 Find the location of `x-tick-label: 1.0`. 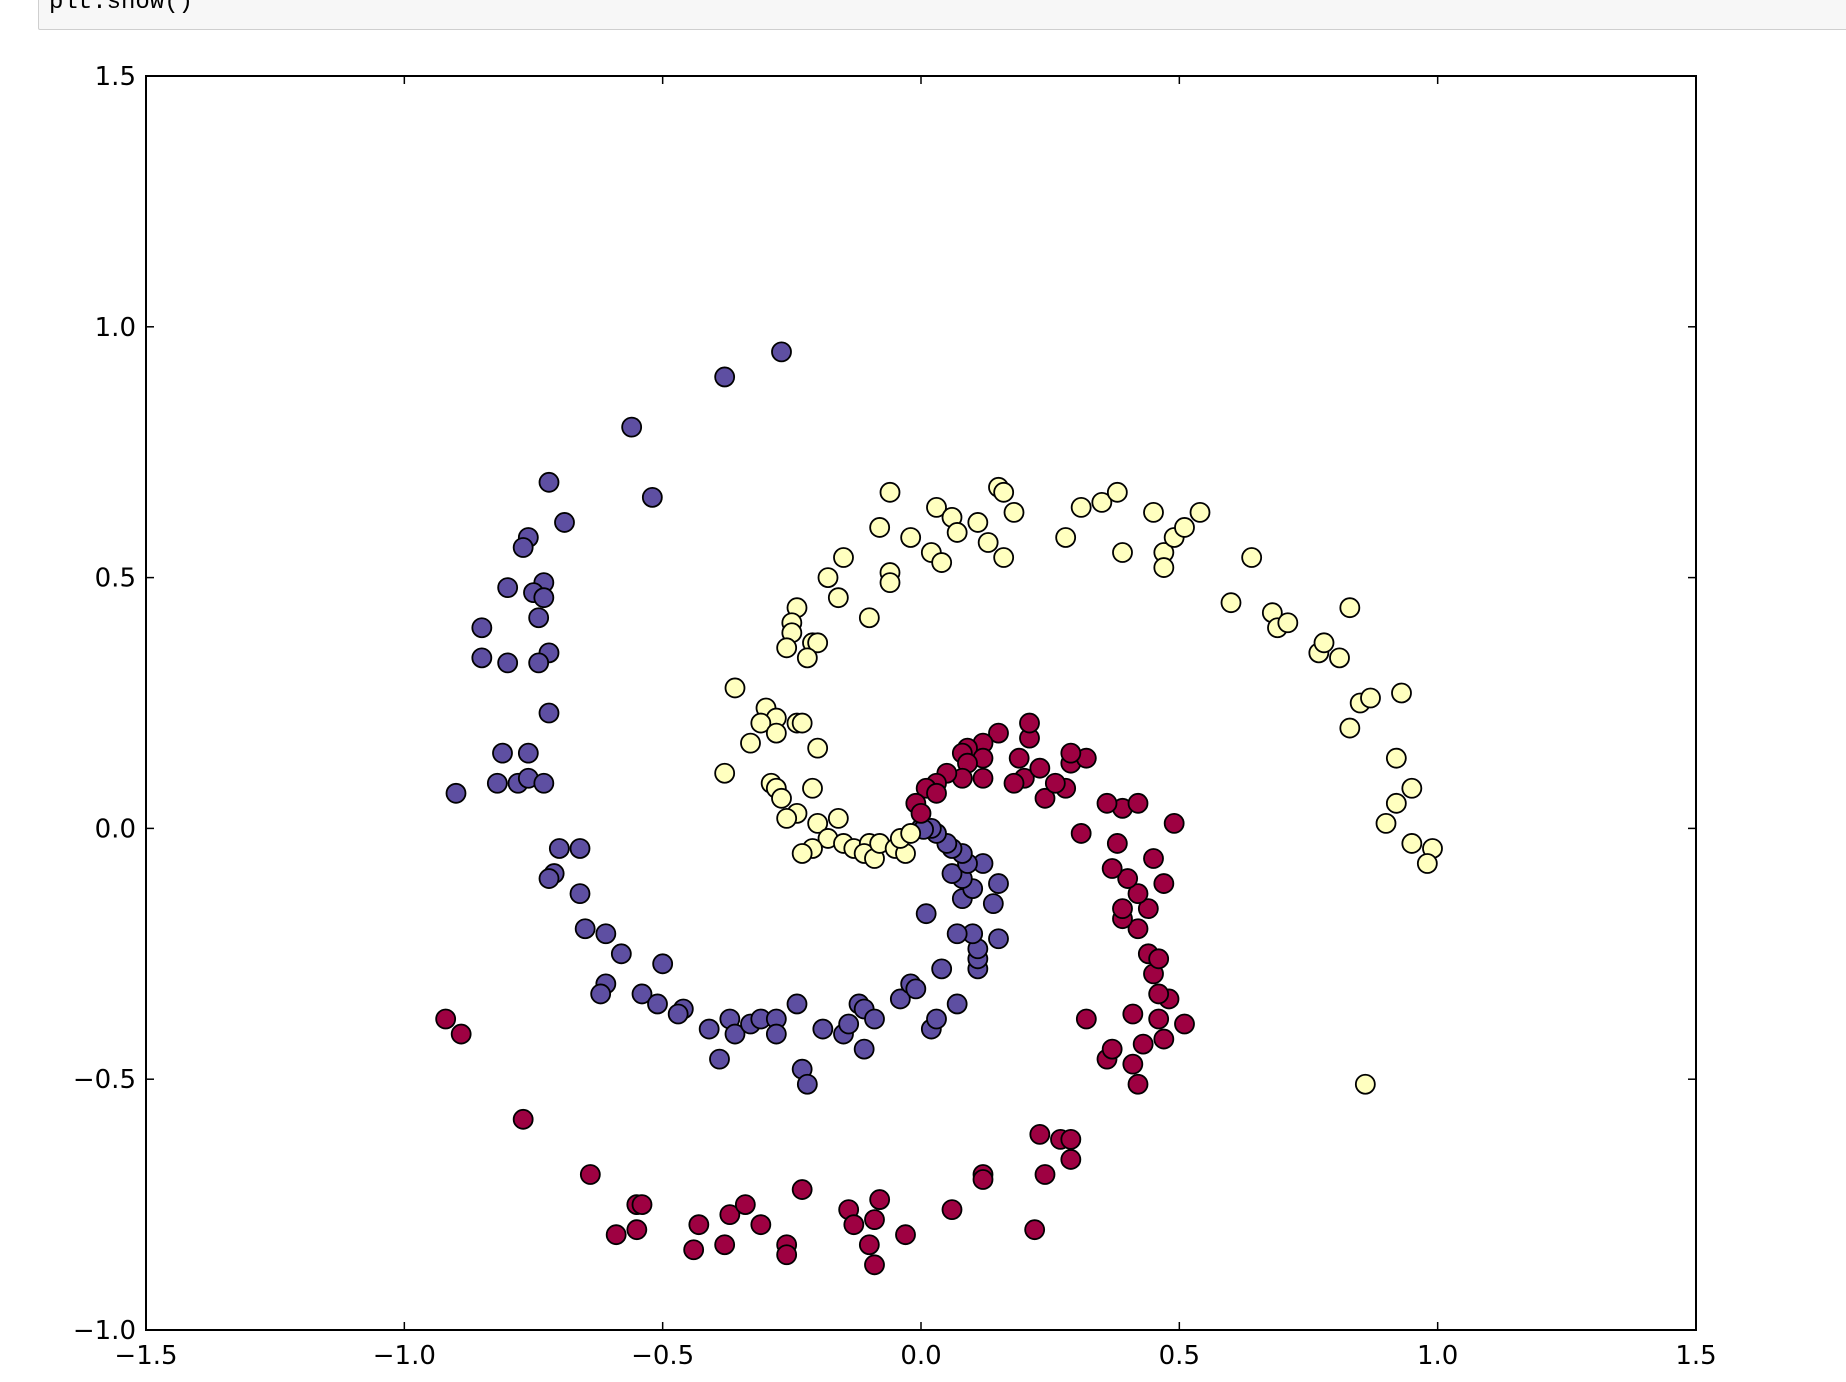

x-tick-label: 1.0 is located at coordinates (1437, 1356).